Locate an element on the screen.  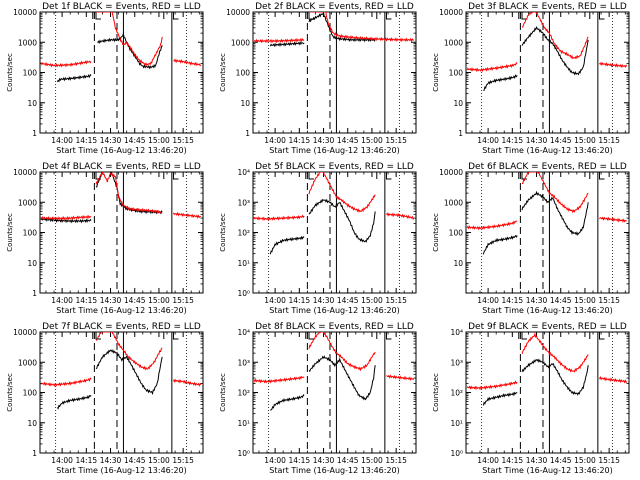
panel-title: Det 8f BLACK = Events, RED = LLD is located at coordinates (334, 327).